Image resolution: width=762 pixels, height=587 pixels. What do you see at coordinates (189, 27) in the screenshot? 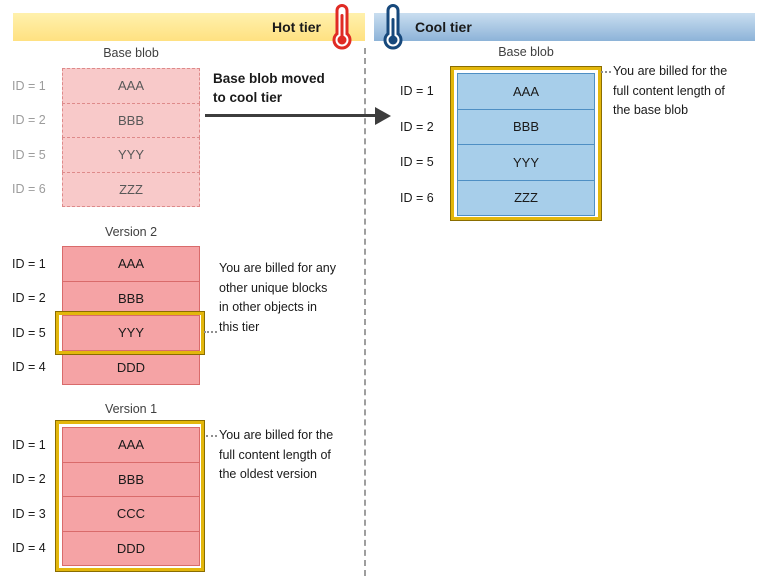
I see `hot-tier-bar: Hot tier` at bounding box center [189, 27].